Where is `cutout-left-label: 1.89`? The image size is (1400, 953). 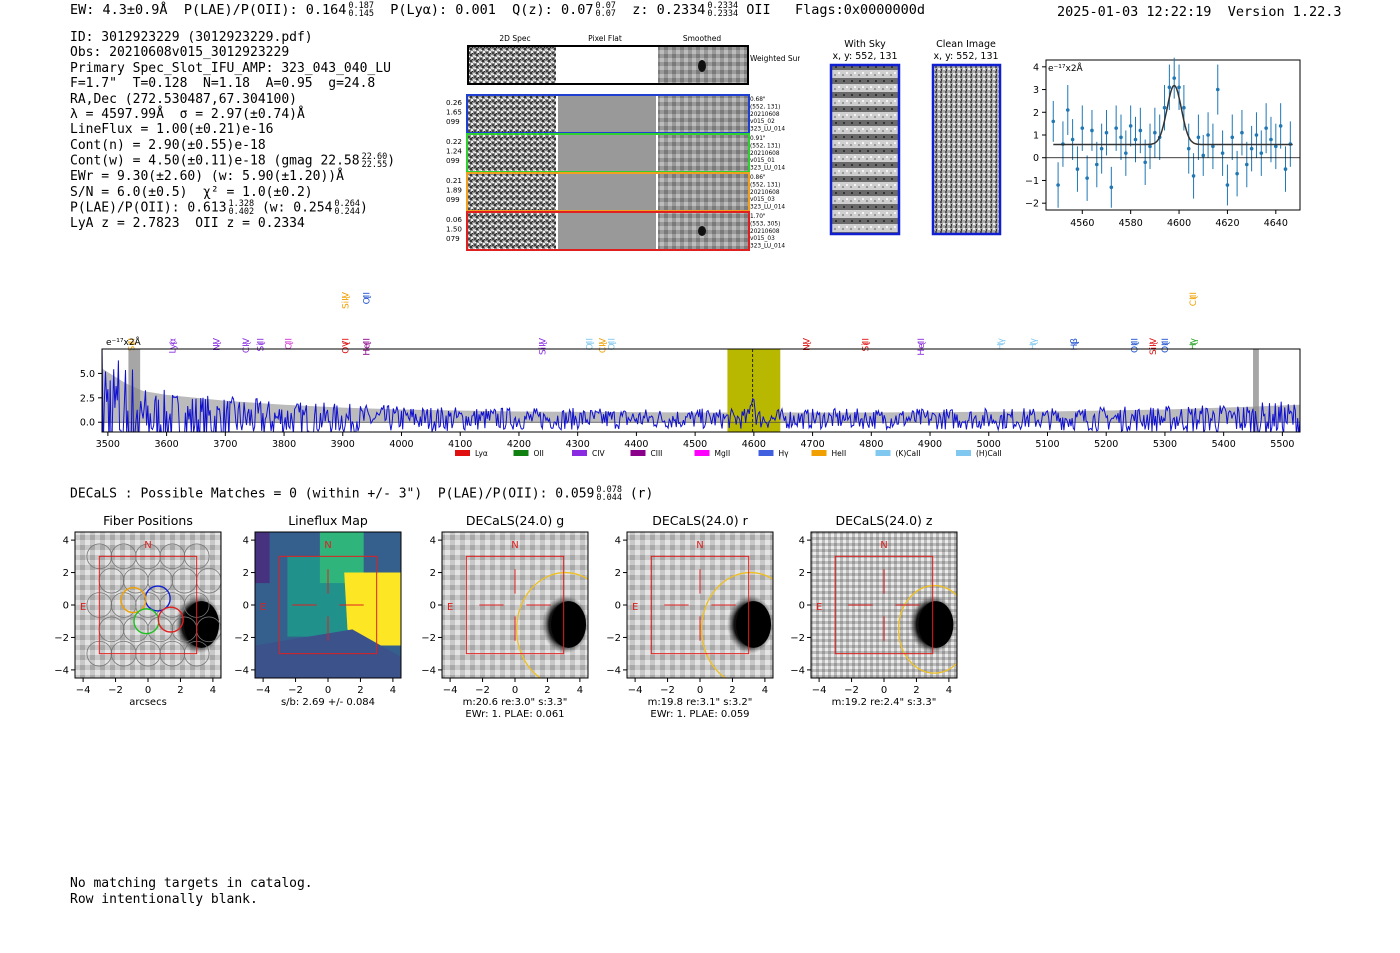 cutout-left-label: 1.89 is located at coordinates (454, 190).